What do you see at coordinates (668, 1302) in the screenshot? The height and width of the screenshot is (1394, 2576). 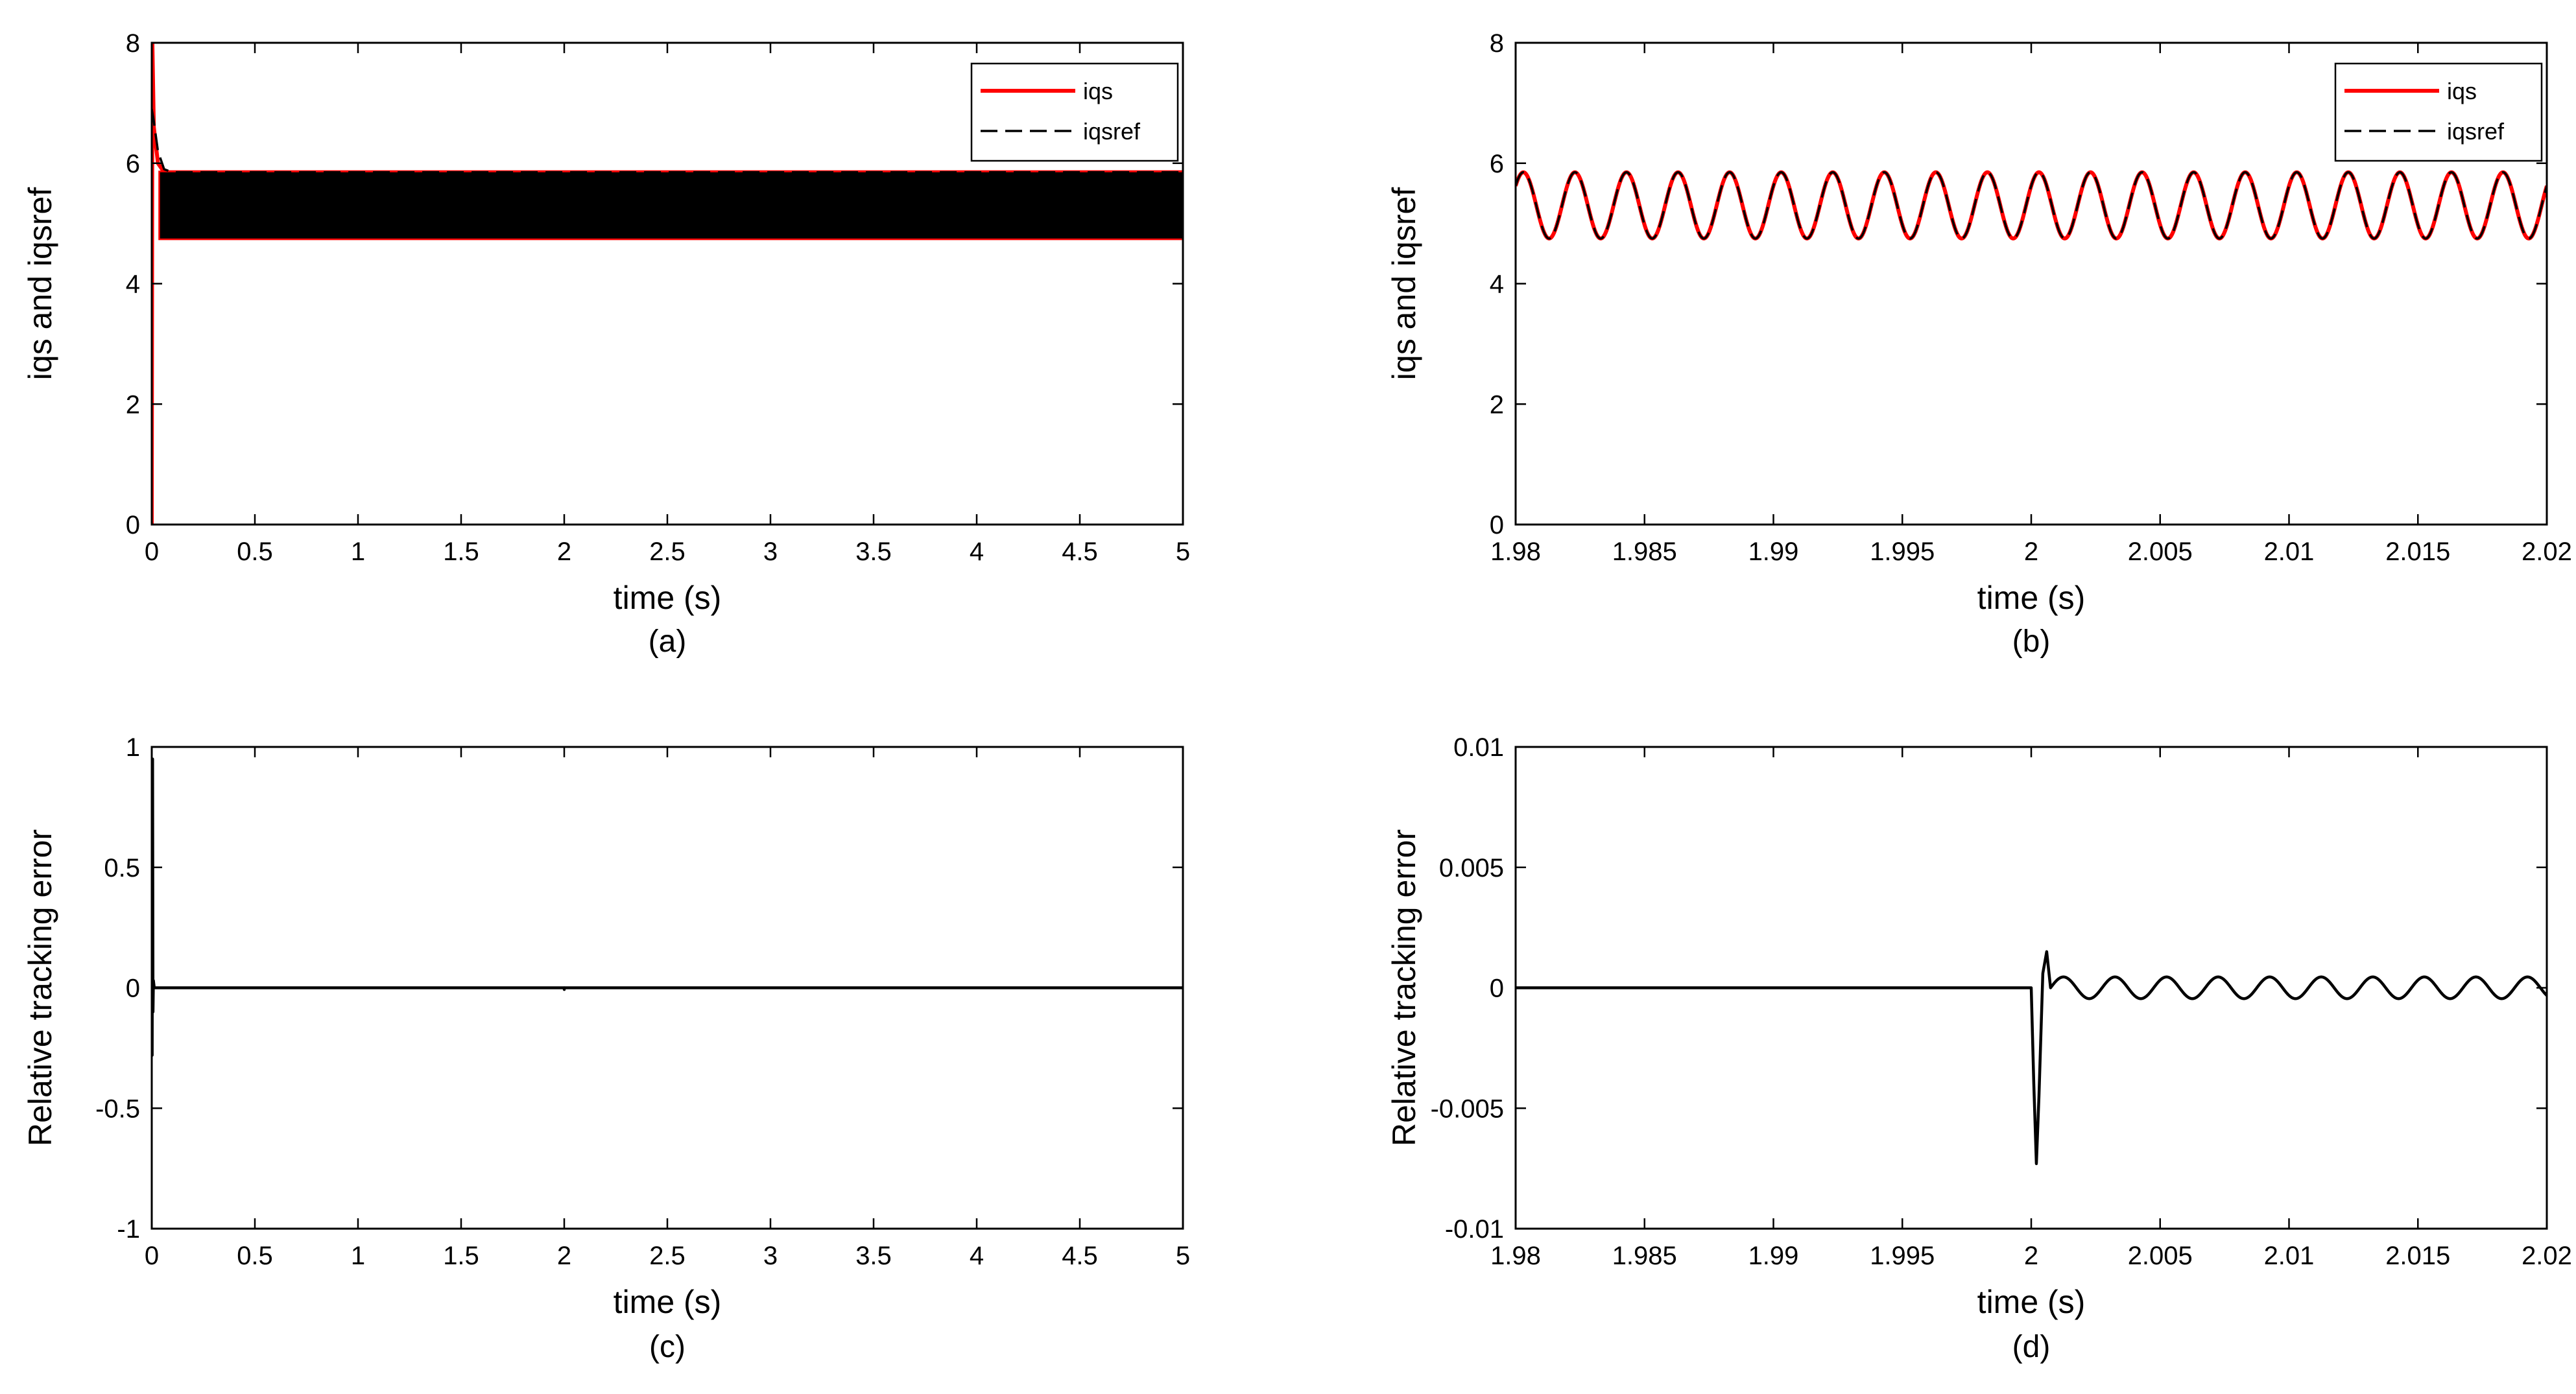 I see `panel-c-x-axis-label: time (s)` at bounding box center [668, 1302].